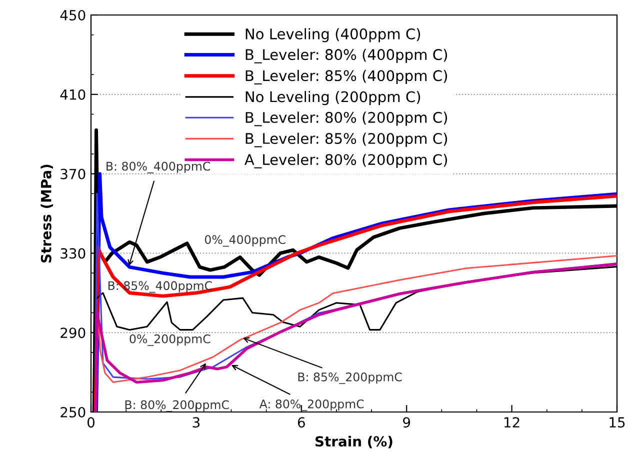  Describe the element at coordinates (158, 168) in the screenshot. I see `annotation: B: 80%_400ppmC` at that location.